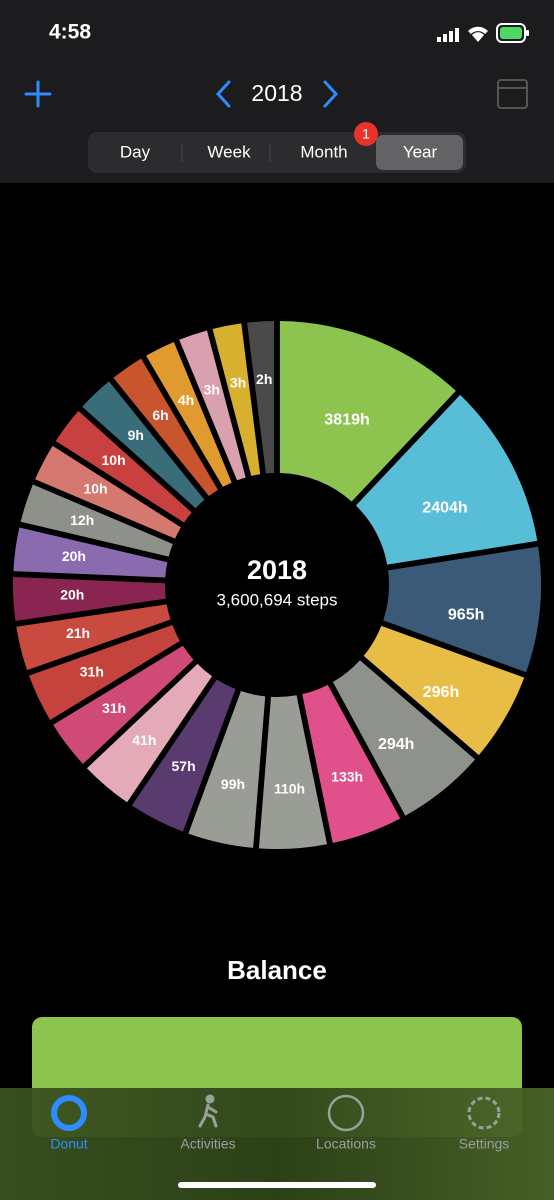 This screenshot has width=554, height=1200. Describe the element at coordinates (208, 1111) in the screenshot. I see `tab-icon-activities` at that location.